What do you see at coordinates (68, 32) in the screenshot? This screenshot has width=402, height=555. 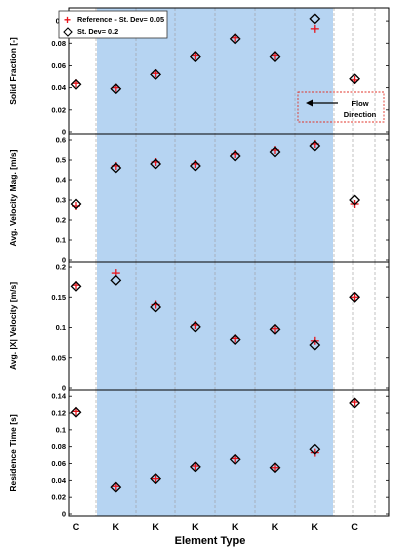 I see `legend-diamond-marker` at bounding box center [68, 32].